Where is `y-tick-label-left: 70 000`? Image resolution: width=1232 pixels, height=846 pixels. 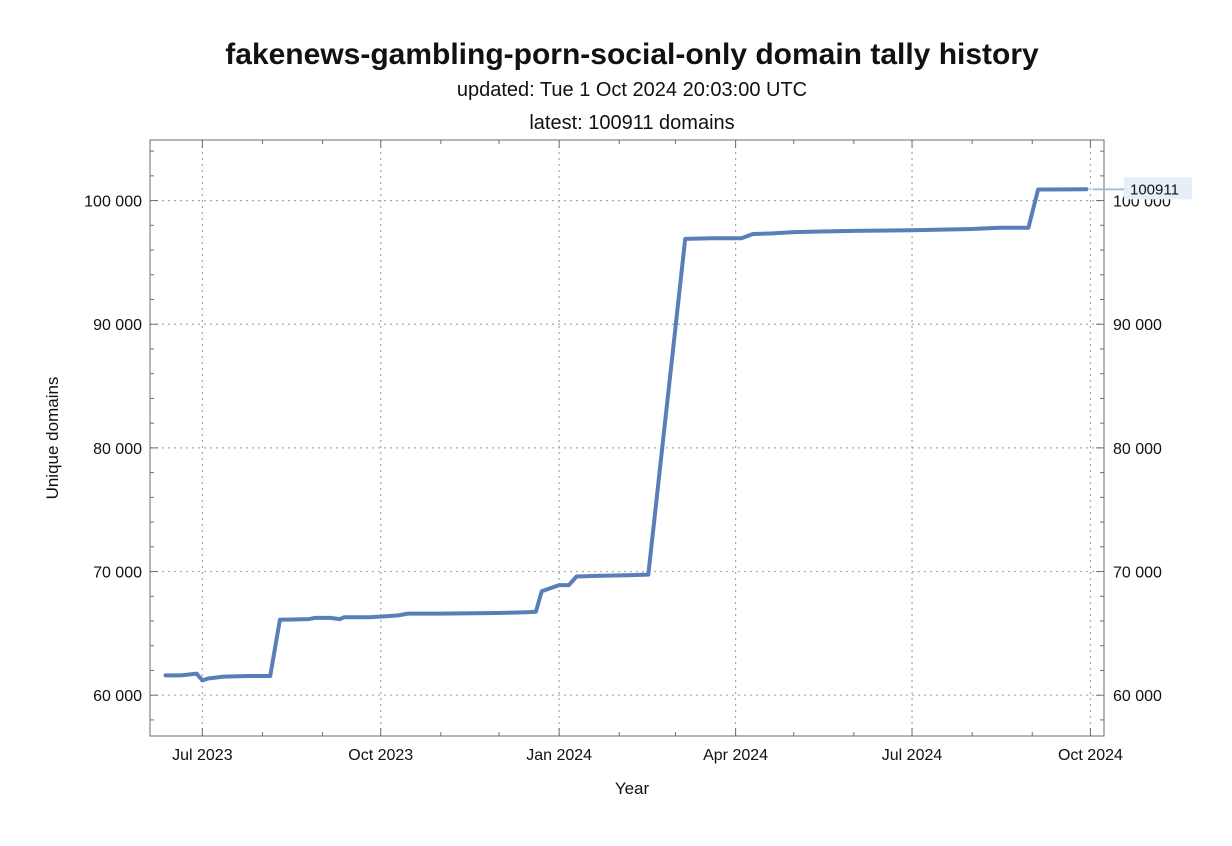 y-tick-label-left: 70 000 is located at coordinates (117, 573).